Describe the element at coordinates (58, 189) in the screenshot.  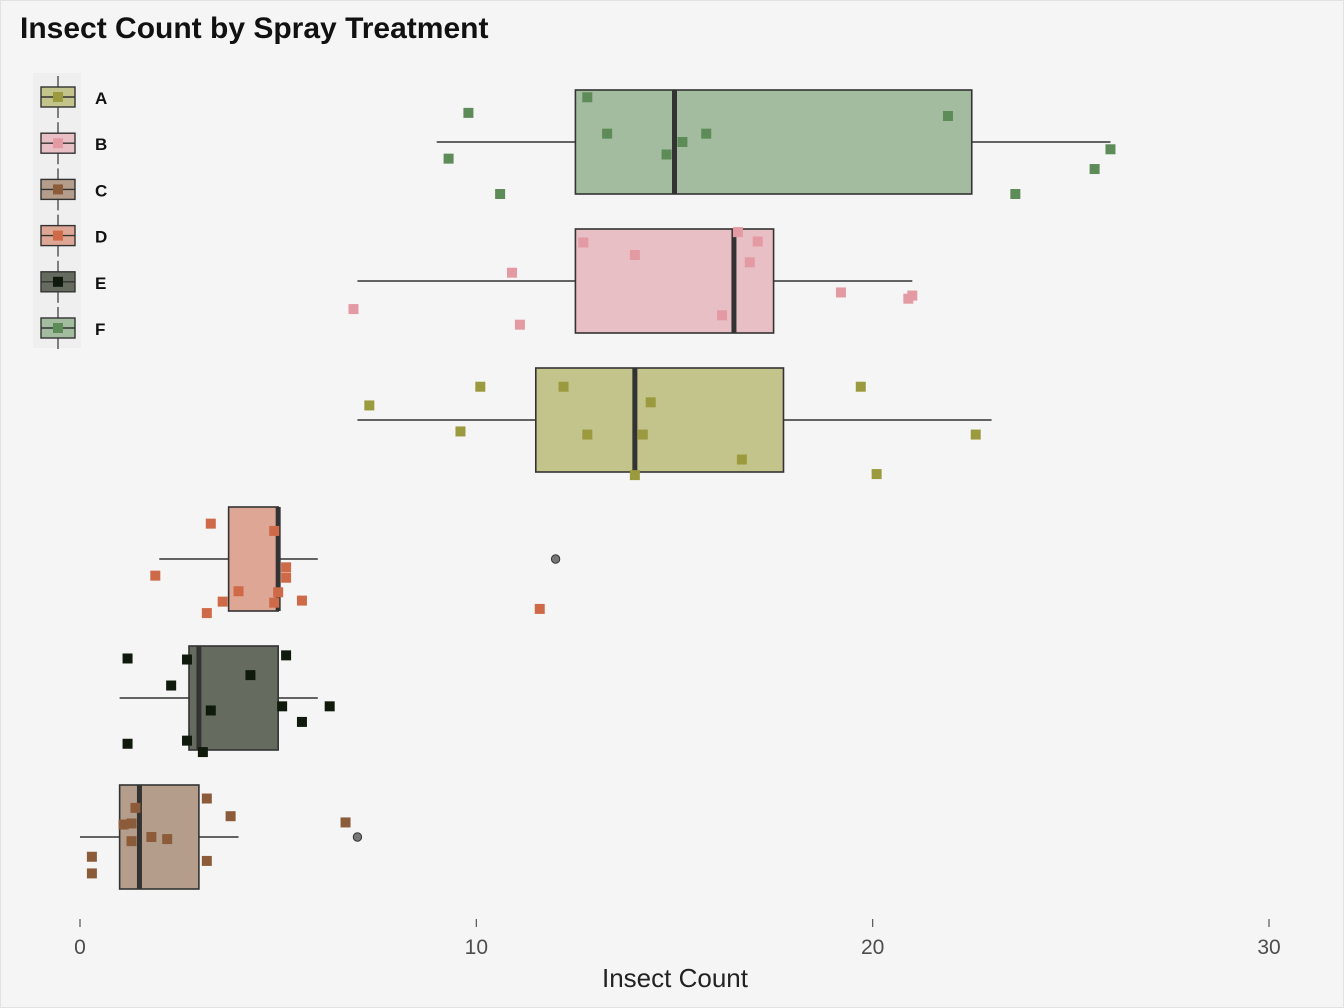
I see `legend-point-c` at that location.